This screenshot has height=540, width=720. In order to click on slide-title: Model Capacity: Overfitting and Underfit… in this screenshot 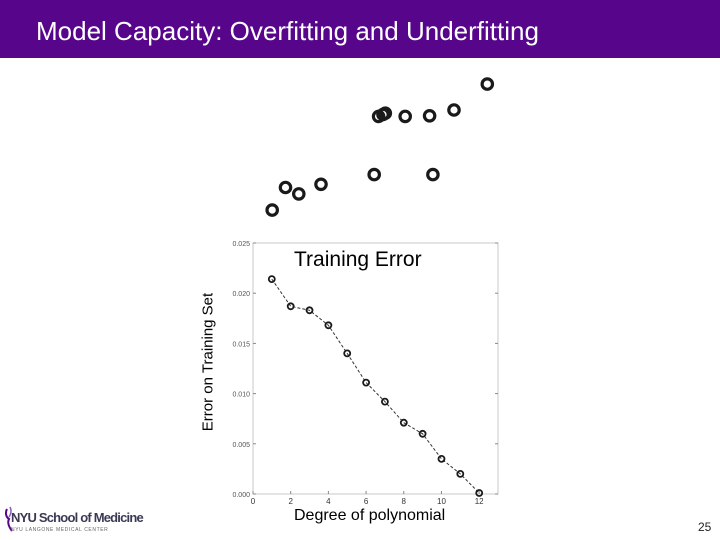, I will do `click(287, 31)`.